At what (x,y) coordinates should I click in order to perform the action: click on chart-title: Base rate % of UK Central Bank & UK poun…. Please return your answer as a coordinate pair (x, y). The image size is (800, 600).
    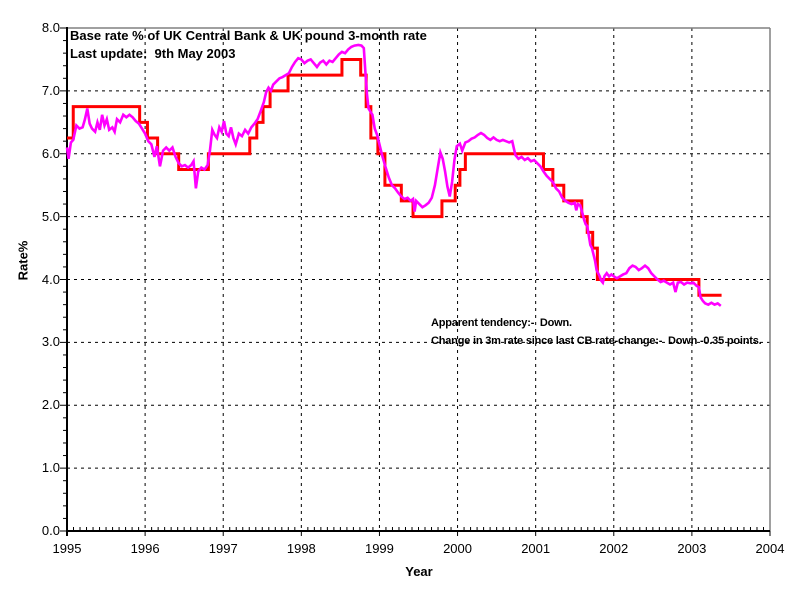
    Looking at the image, I should click on (248, 35).